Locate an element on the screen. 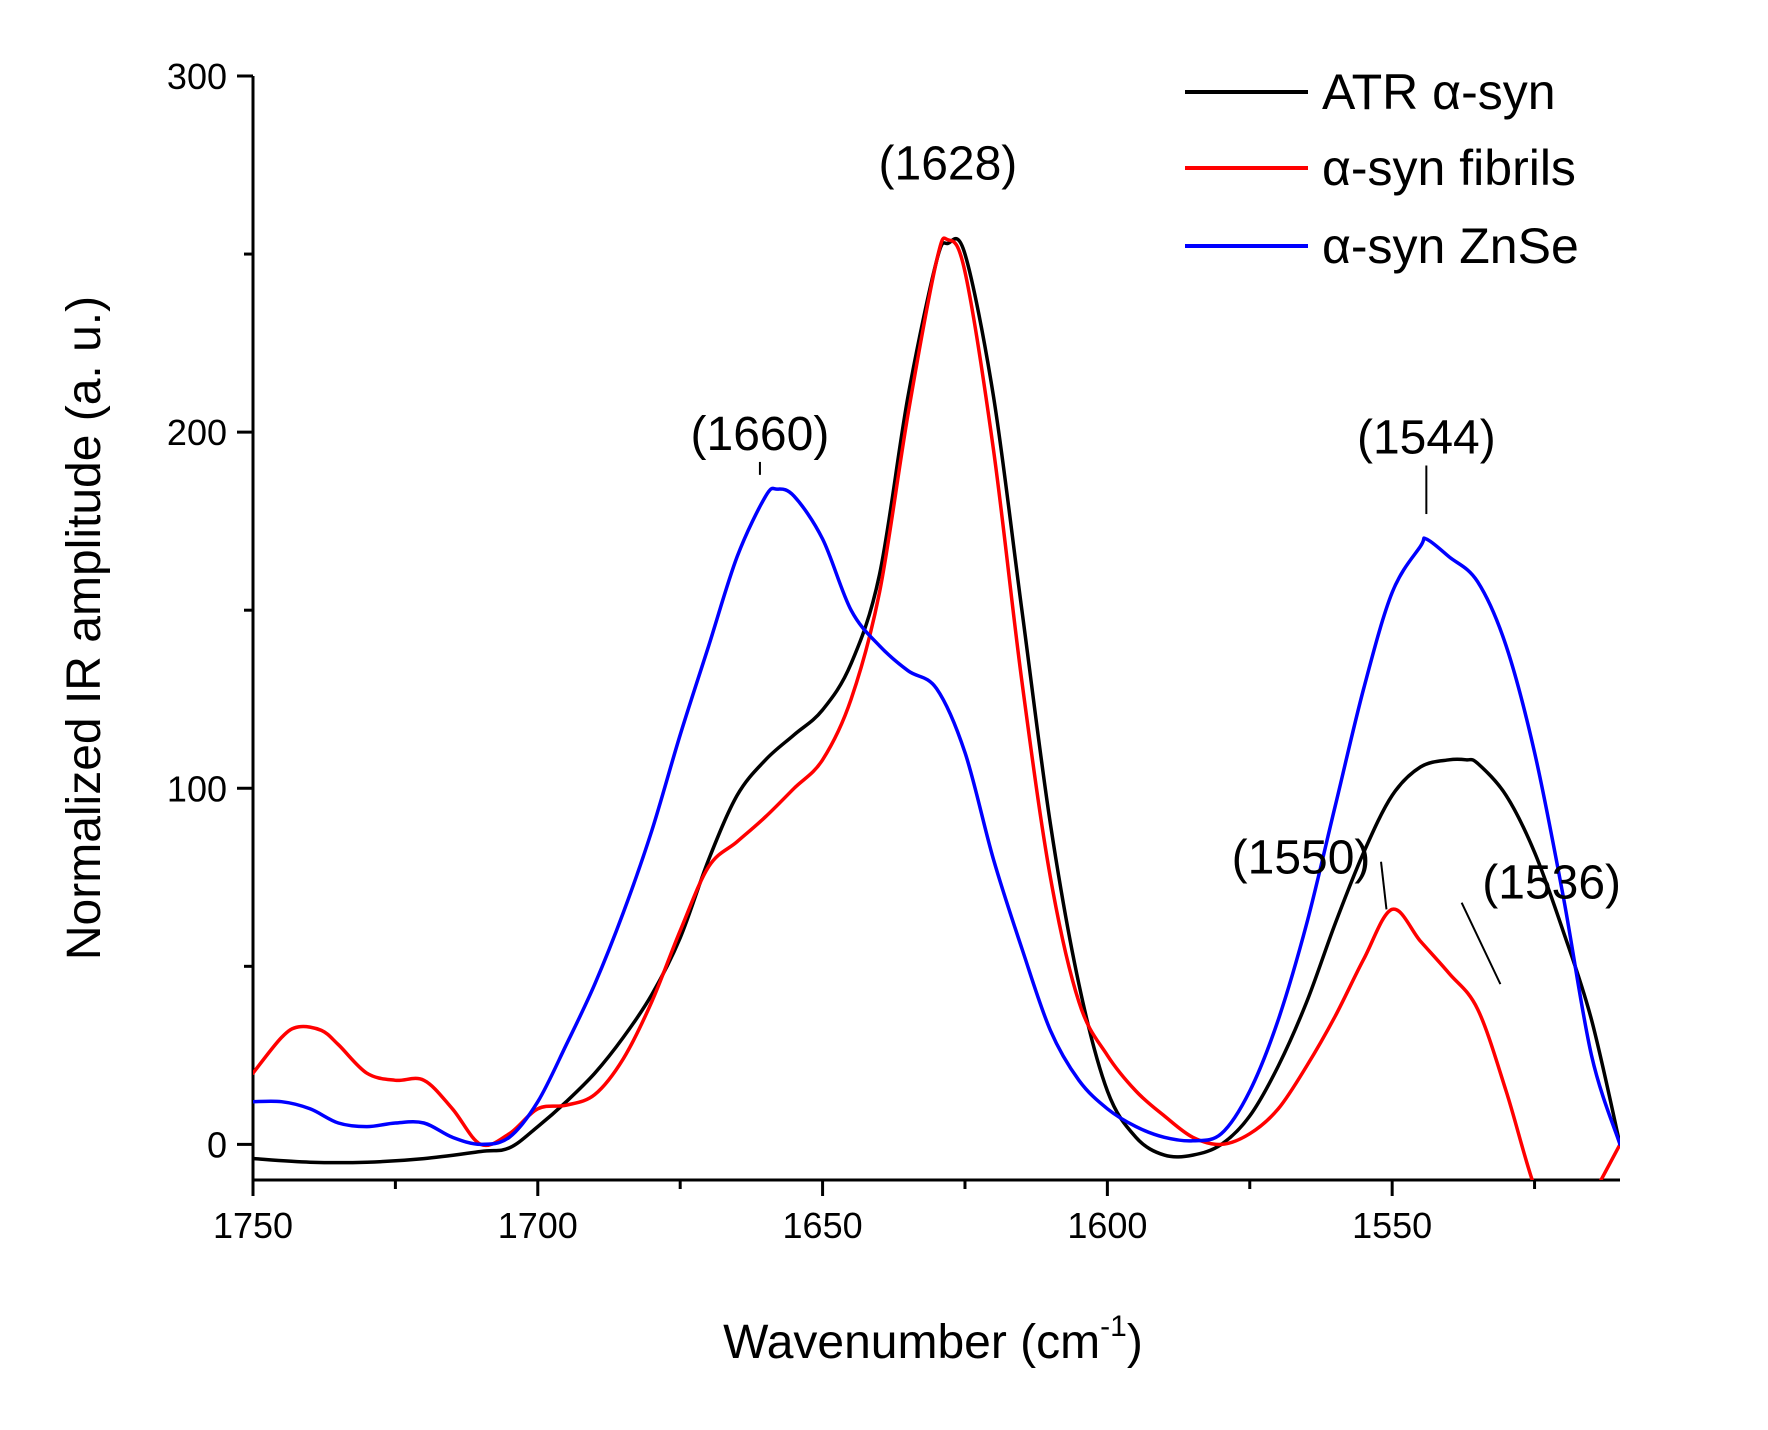  x-tick-label: 1750 is located at coordinates (253, 1225).